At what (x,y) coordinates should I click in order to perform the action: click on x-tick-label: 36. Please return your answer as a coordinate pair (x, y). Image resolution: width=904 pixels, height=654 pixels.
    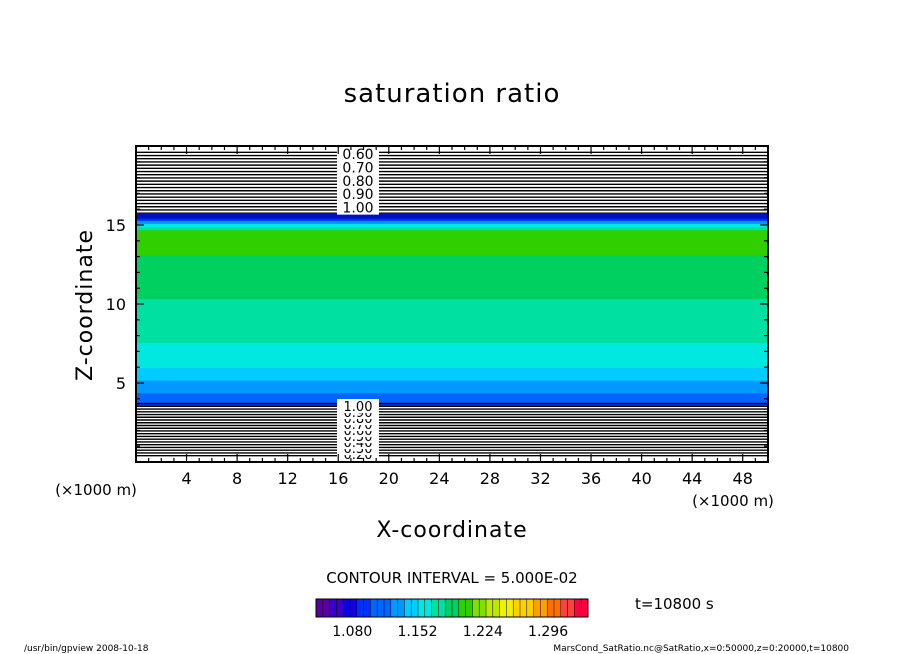
    Looking at the image, I should click on (591, 478).